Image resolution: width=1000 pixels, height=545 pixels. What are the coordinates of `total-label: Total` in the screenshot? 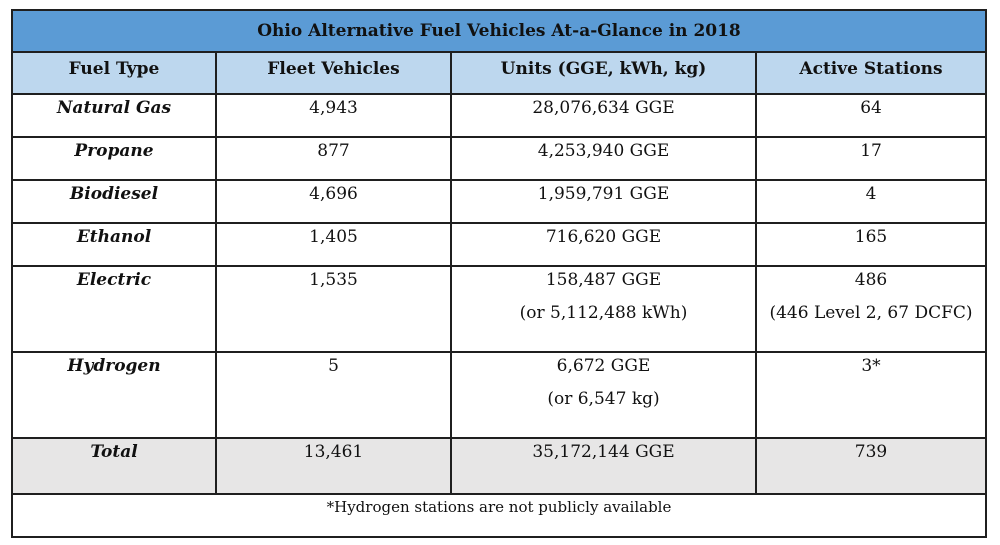 It's located at (114, 466).